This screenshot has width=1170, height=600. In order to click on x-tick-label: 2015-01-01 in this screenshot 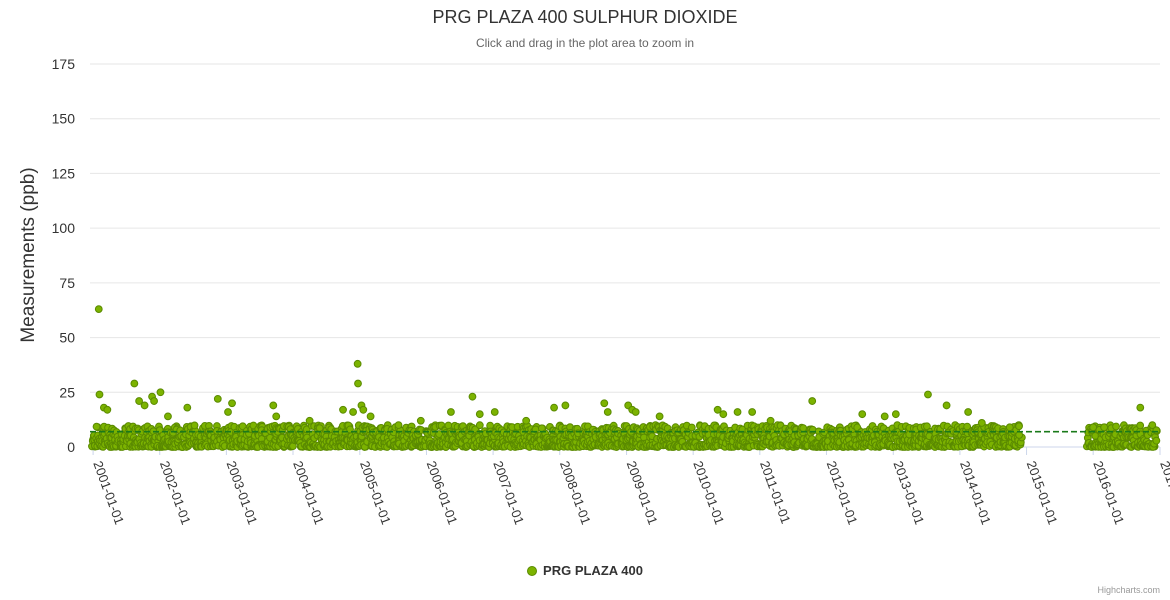, I will do `click(1042, 493)`.